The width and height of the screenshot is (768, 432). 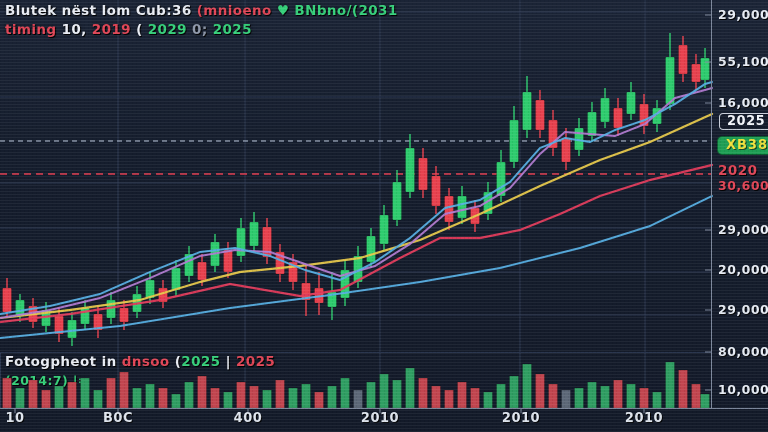 What do you see at coordinates (743, 185) in the screenshot?
I see `alert-price-label-2: 30,600` at bounding box center [743, 185].